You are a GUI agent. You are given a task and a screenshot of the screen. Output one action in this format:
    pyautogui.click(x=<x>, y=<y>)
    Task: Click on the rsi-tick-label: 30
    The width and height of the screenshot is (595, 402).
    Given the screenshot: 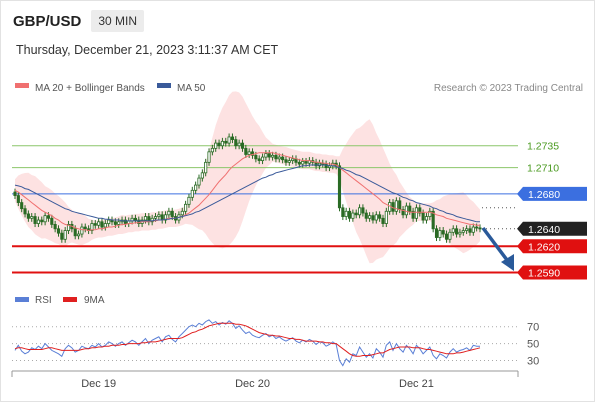 What is the action you would take?
    pyautogui.click(x=533, y=362)
    